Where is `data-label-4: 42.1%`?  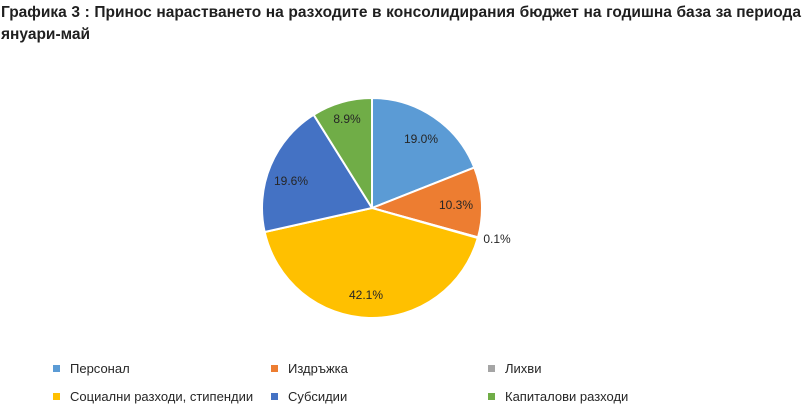 data-label-4: 42.1% is located at coordinates (366, 295).